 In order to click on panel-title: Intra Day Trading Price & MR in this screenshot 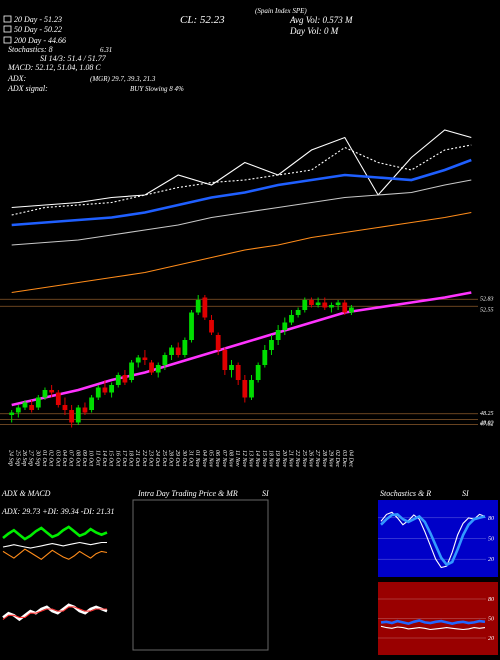, I will do `click(187, 493)`.